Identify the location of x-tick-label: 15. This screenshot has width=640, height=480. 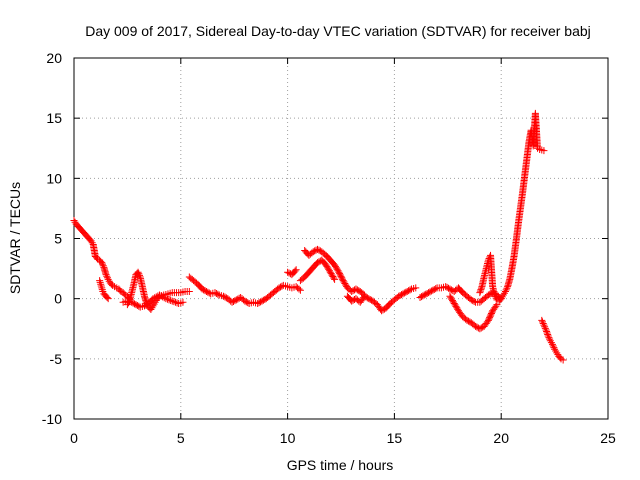
(395, 438).